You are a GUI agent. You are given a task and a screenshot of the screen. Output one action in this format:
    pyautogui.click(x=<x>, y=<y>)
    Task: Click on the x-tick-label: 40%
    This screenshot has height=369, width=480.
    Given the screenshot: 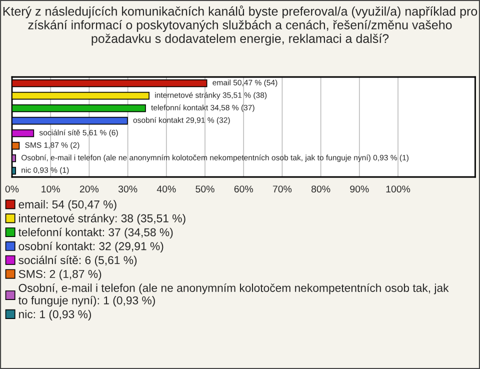 What is the action you would take?
    pyautogui.click(x=166, y=189)
    